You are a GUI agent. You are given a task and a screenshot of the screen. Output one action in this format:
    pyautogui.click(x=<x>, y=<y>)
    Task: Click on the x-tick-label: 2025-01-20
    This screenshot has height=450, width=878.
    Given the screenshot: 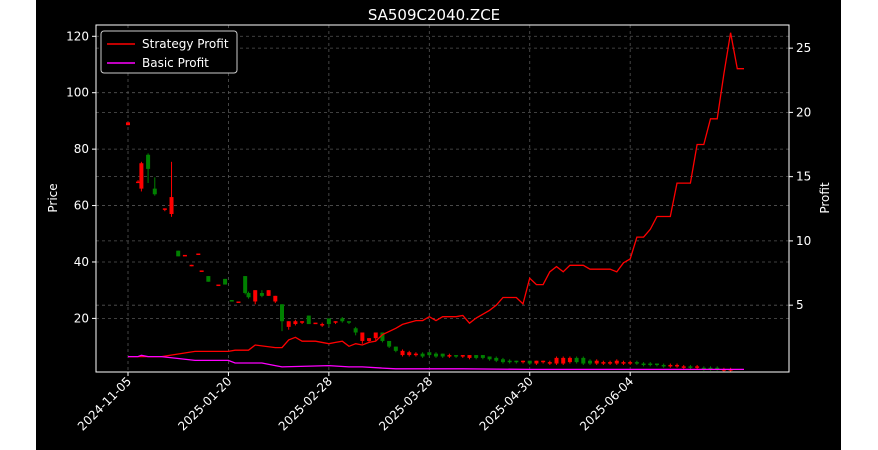 What is the action you would take?
    pyautogui.click(x=204, y=403)
    